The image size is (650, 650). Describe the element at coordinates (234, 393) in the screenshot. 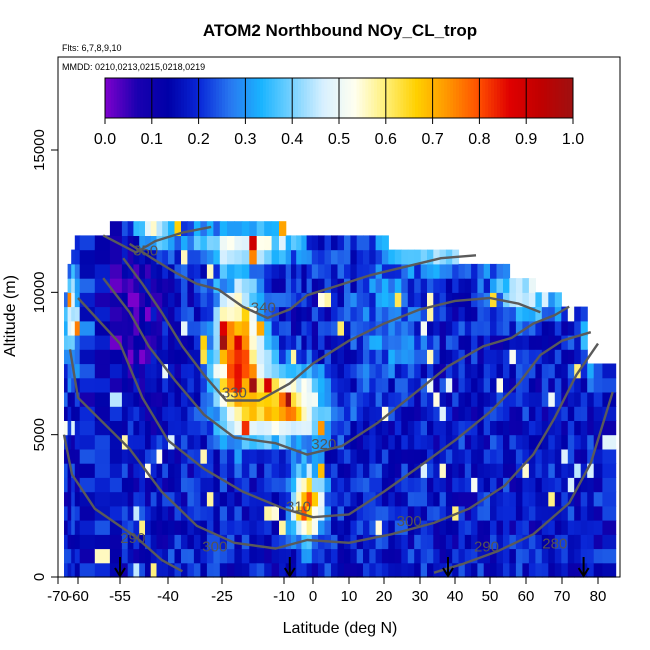

I see `contour-label: 330` at that location.